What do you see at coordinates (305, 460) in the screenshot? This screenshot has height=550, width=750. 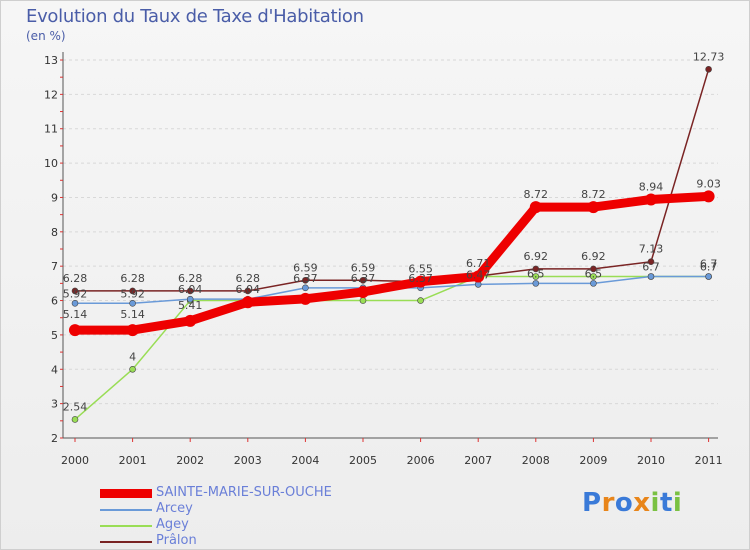 I see `x-tick-label: 2004` at bounding box center [305, 460].